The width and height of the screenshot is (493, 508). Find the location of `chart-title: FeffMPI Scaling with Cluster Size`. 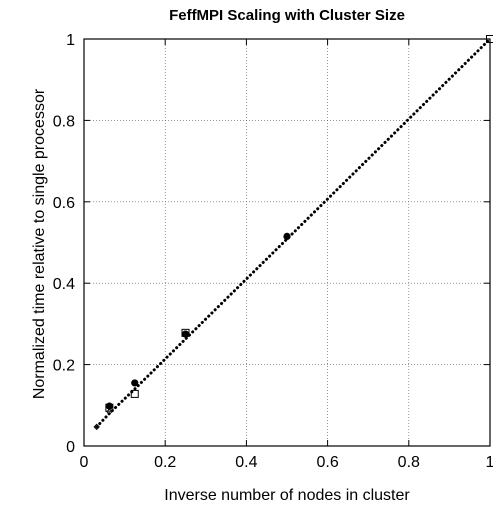

chart-title: FeffMPI Scaling with Cluster Size is located at coordinates (287, 15).